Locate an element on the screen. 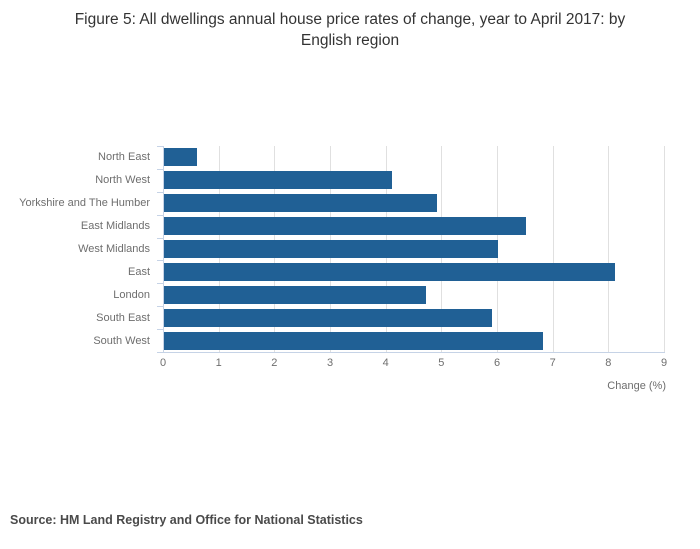 The image size is (700, 549). region-label: South East is located at coordinates (123, 317).